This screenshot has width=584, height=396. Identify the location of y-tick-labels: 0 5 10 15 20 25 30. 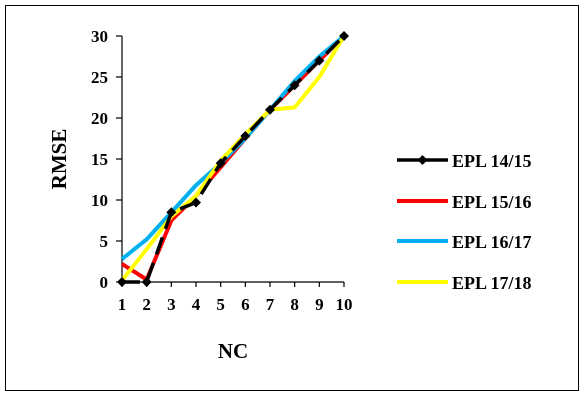
(99, 159).